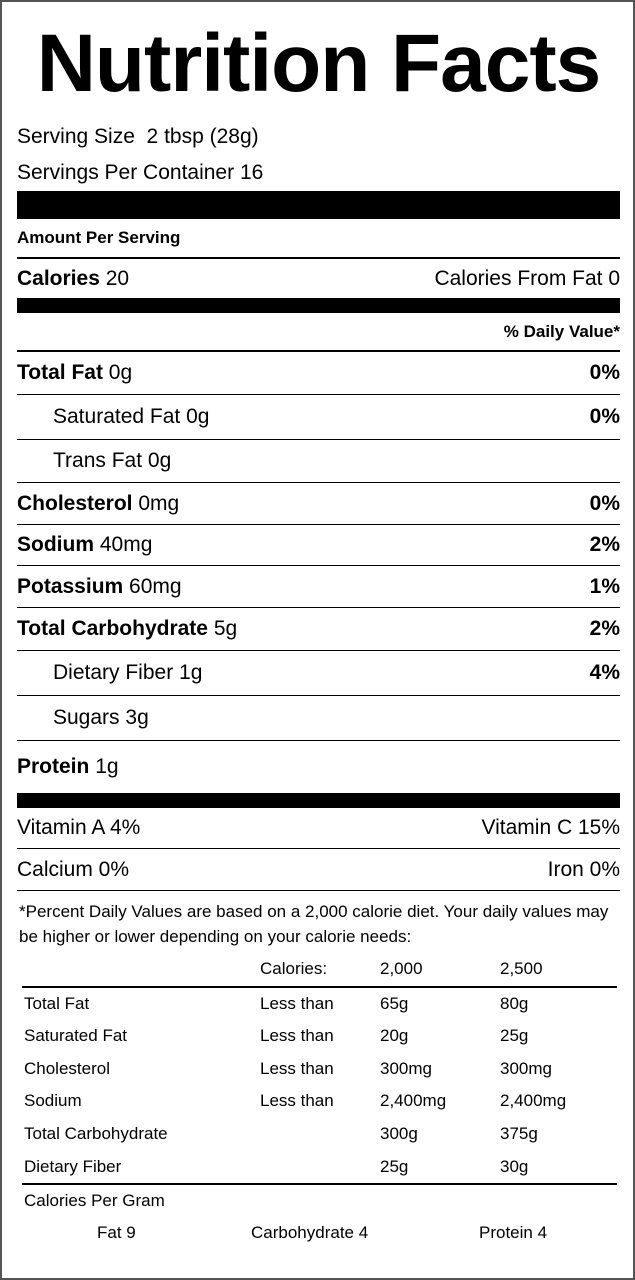 Image resolution: width=635 pixels, height=1280 pixels. What do you see at coordinates (73, 869) in the screenshot?
I see `vitamin-left: Calcium 0%` at bounding box center [73, 869].